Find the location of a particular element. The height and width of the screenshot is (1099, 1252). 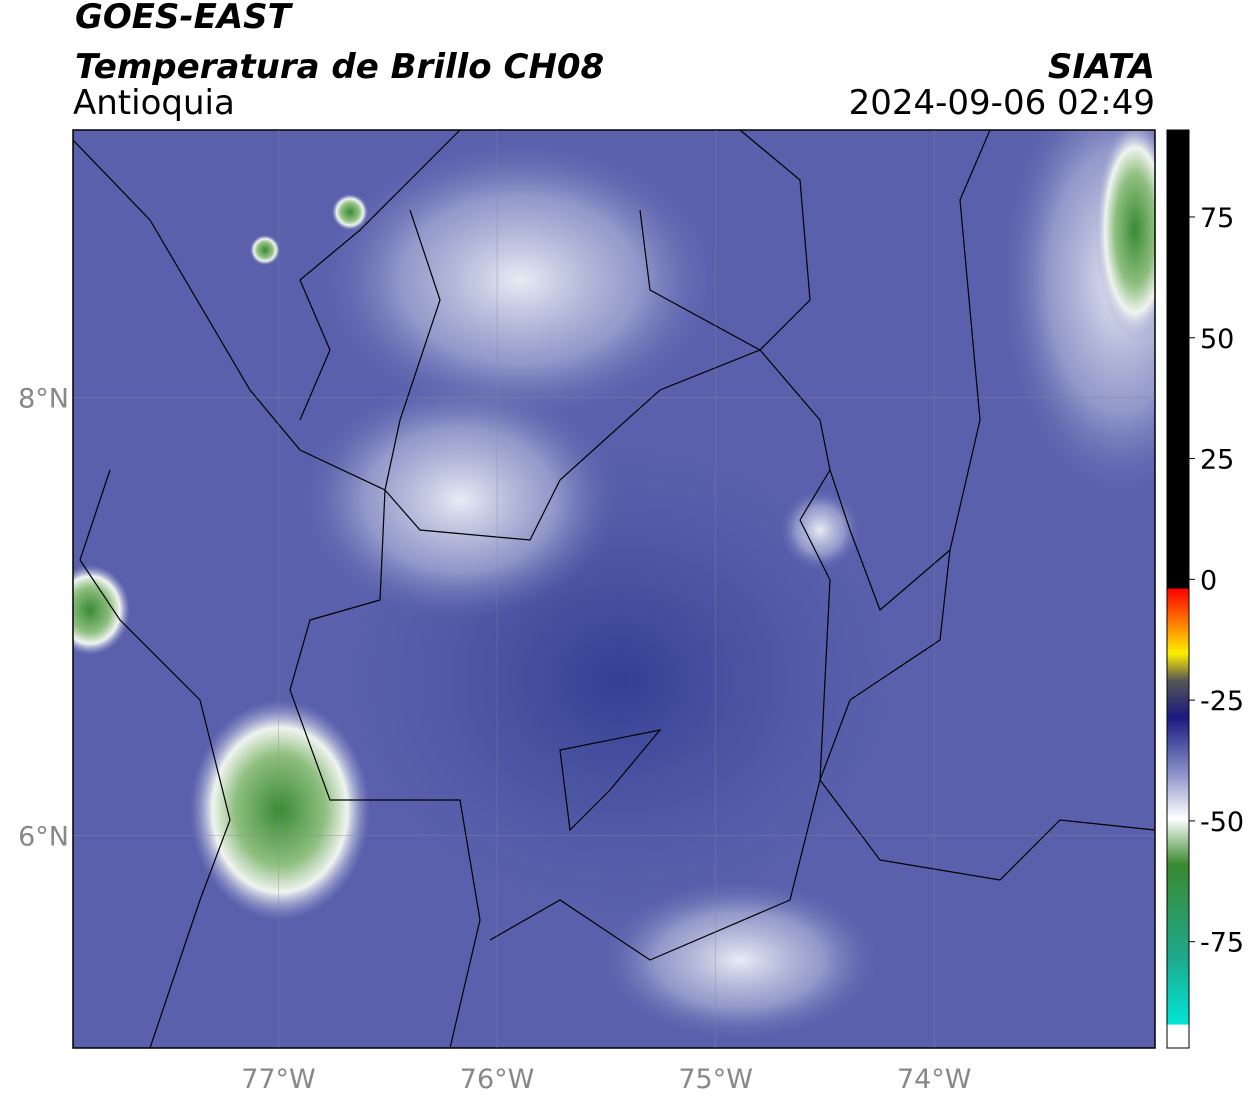

x-tick-label: 75°W is located at coordinates (715, 1079).